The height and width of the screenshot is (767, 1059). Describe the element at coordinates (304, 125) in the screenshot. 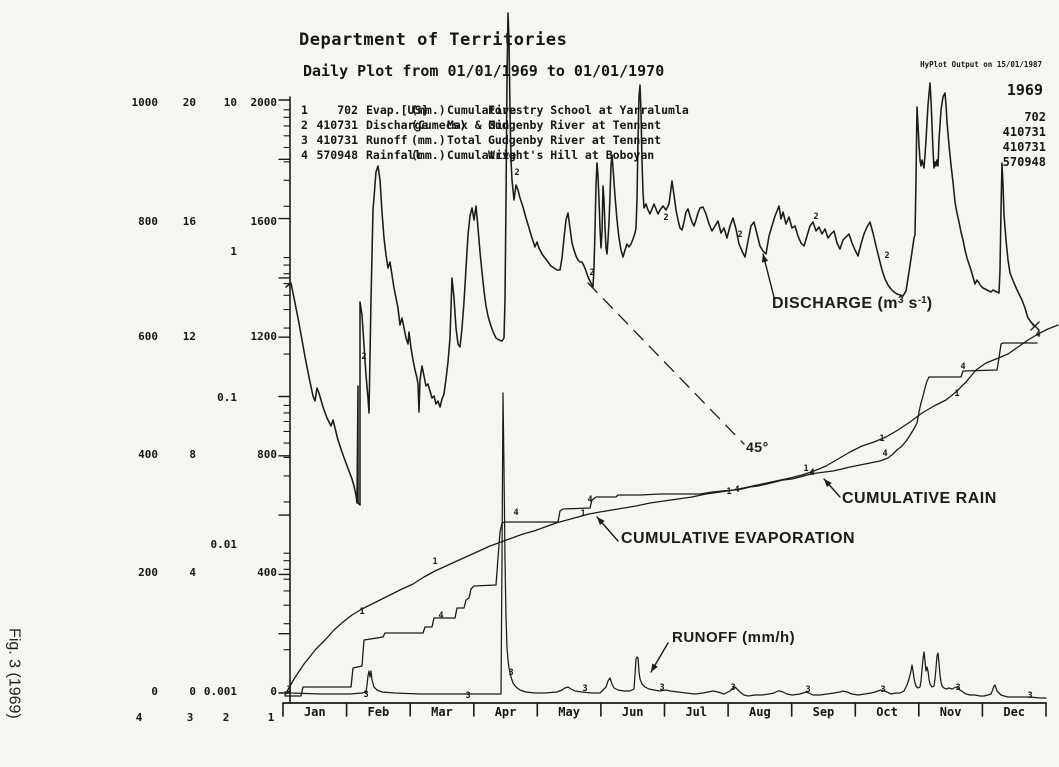

I see `legend-curve-number: 2` at that location.